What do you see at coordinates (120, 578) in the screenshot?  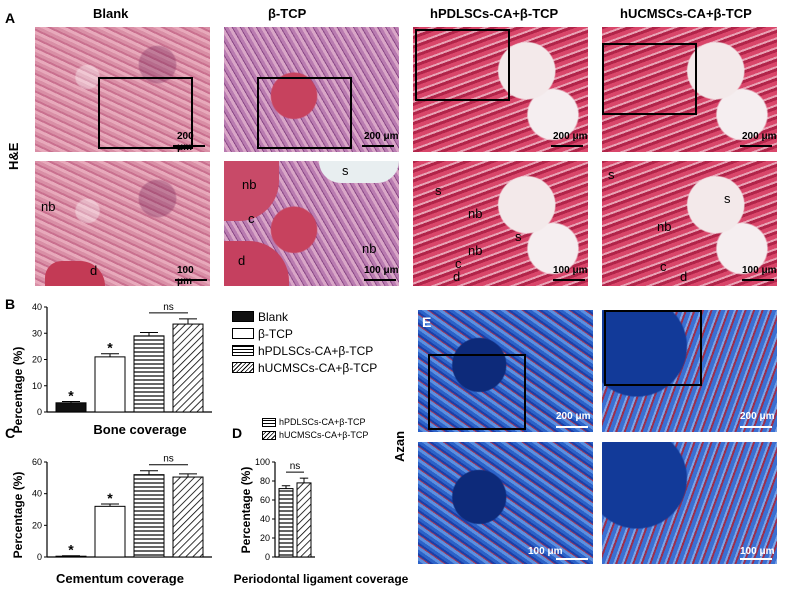 I see `chart-title: Cementum coverage` at bounding box center [120, 578].